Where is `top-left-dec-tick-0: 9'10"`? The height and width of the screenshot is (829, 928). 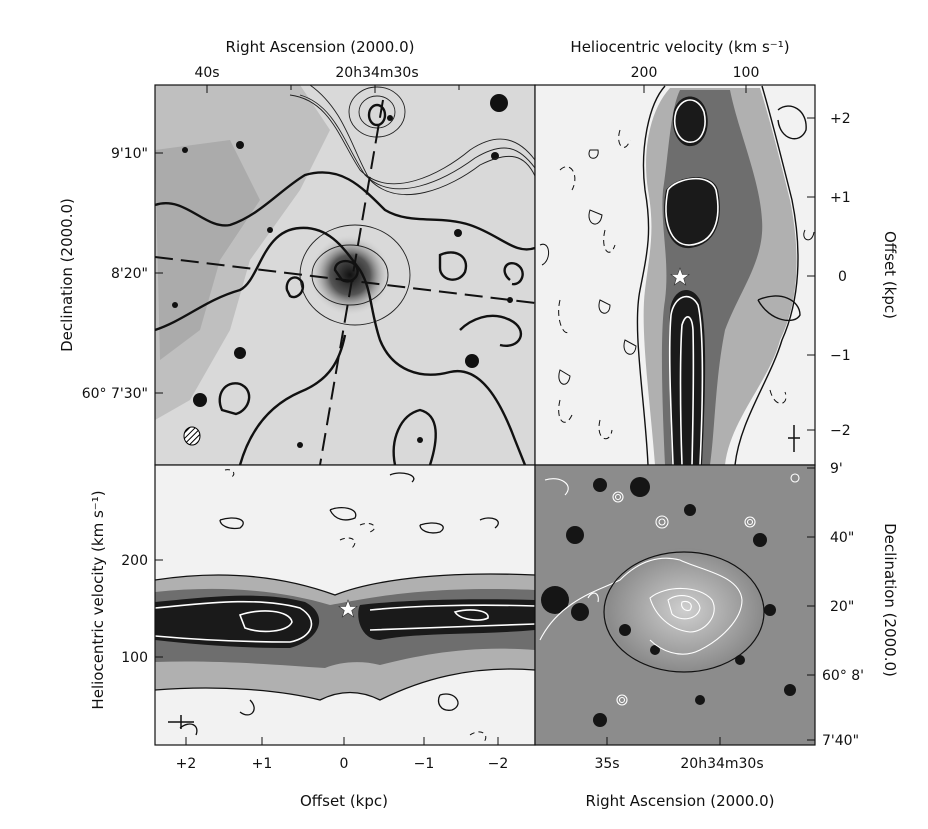
top-left-dec-tick-0: 9'10" is located at coordinates (129, 154).